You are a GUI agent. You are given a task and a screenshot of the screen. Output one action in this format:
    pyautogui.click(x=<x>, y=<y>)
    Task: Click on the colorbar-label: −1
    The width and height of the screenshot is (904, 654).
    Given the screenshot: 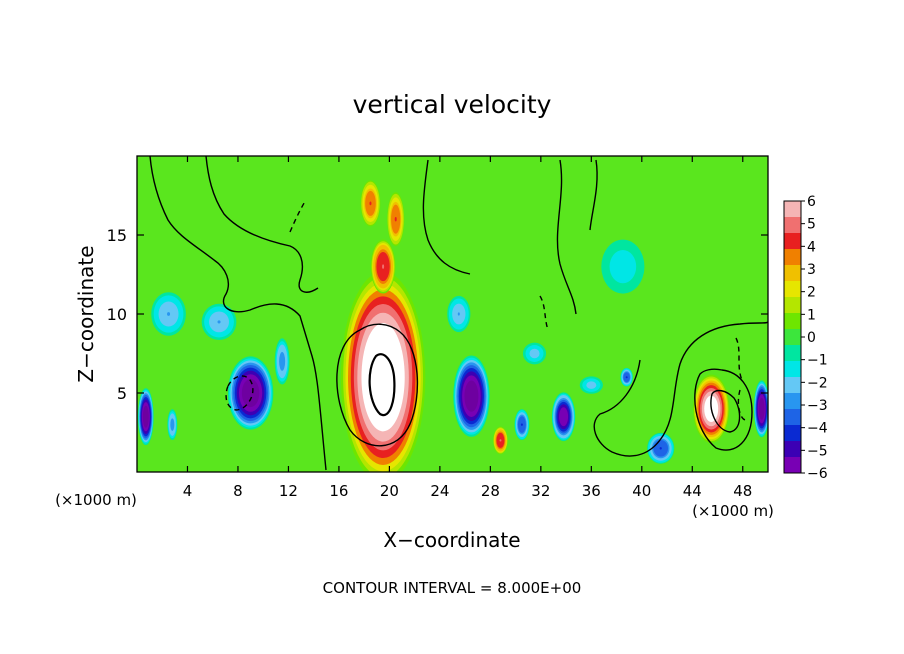 What is the action you would take?
    pyautogui.click(x=817, y=361)
    